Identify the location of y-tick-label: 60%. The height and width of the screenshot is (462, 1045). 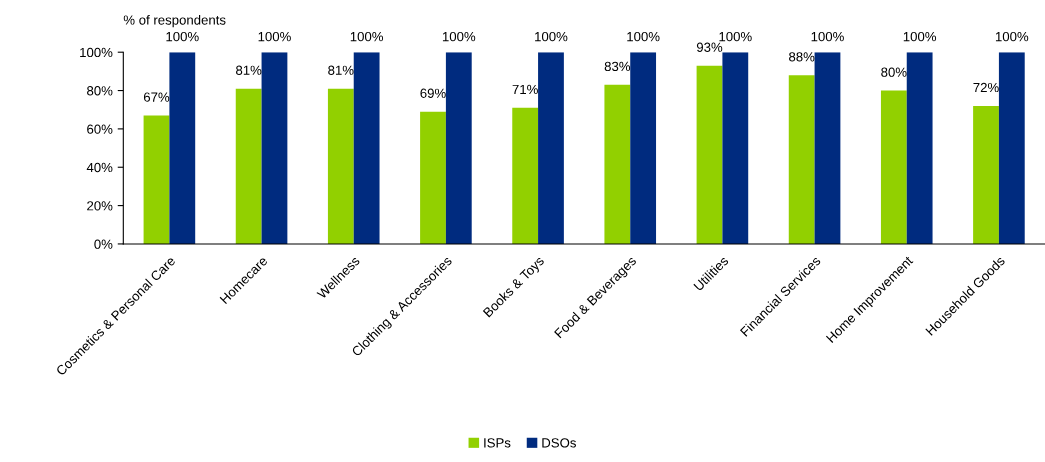
(100, 129).